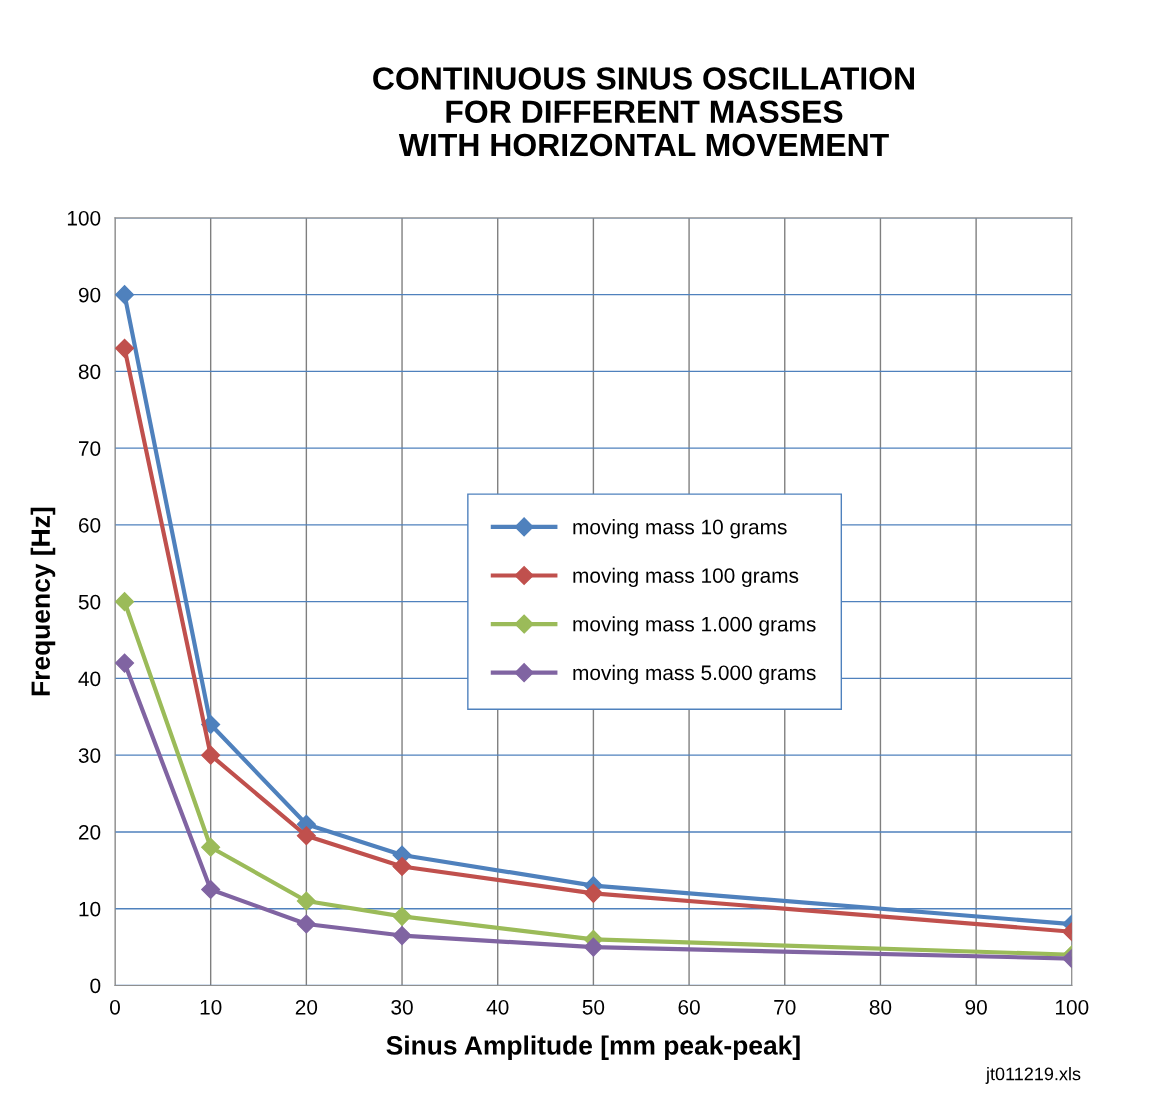 The height and width of the screenshot is (1106, 1150). Describe the element at coordinates (694, 626) in the screenshot. I see `legend-label: moving mass 1.000 grams` at that location.